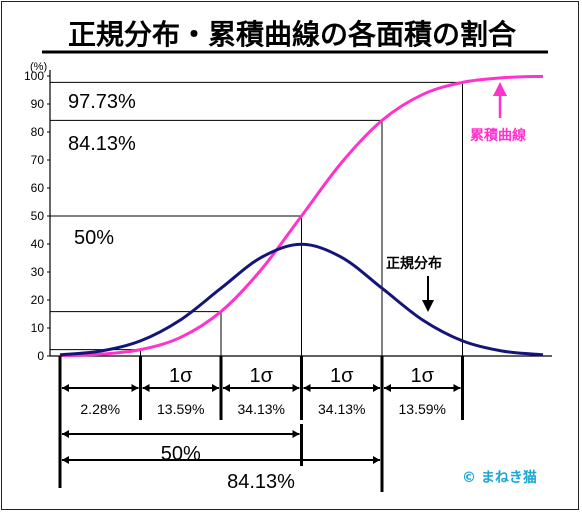 The height and width of the screenshot is (513, 582). What do you see at coordinates (94, 238) in the screenshot?
I see `level-label: 50%` at bounding box center [94, 238].